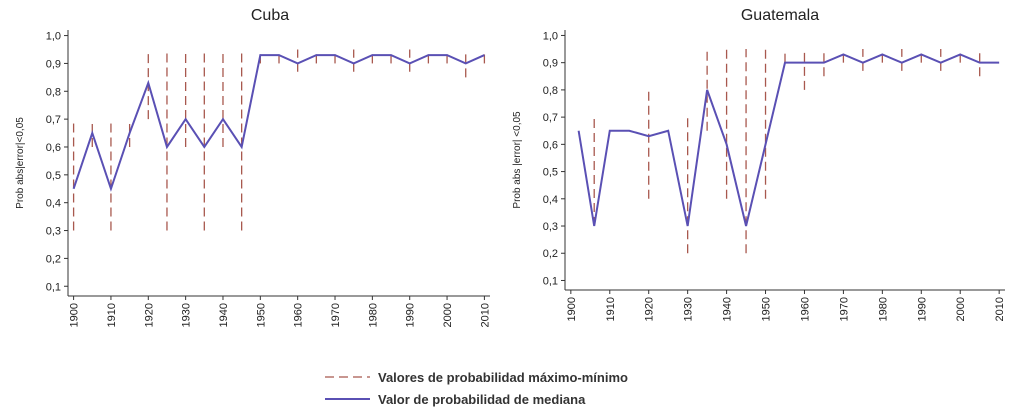  I want to click on y-axis-label: Prob abs |error| <0,05, so click(517, 160).